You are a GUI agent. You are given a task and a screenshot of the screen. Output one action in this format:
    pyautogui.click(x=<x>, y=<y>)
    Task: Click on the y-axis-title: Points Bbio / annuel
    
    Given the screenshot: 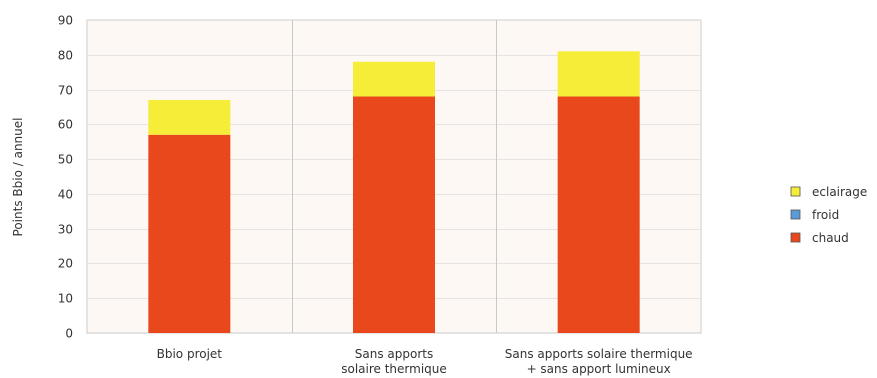 What is the action you would take?
    pyautogui.click(x=18, y=177)
    